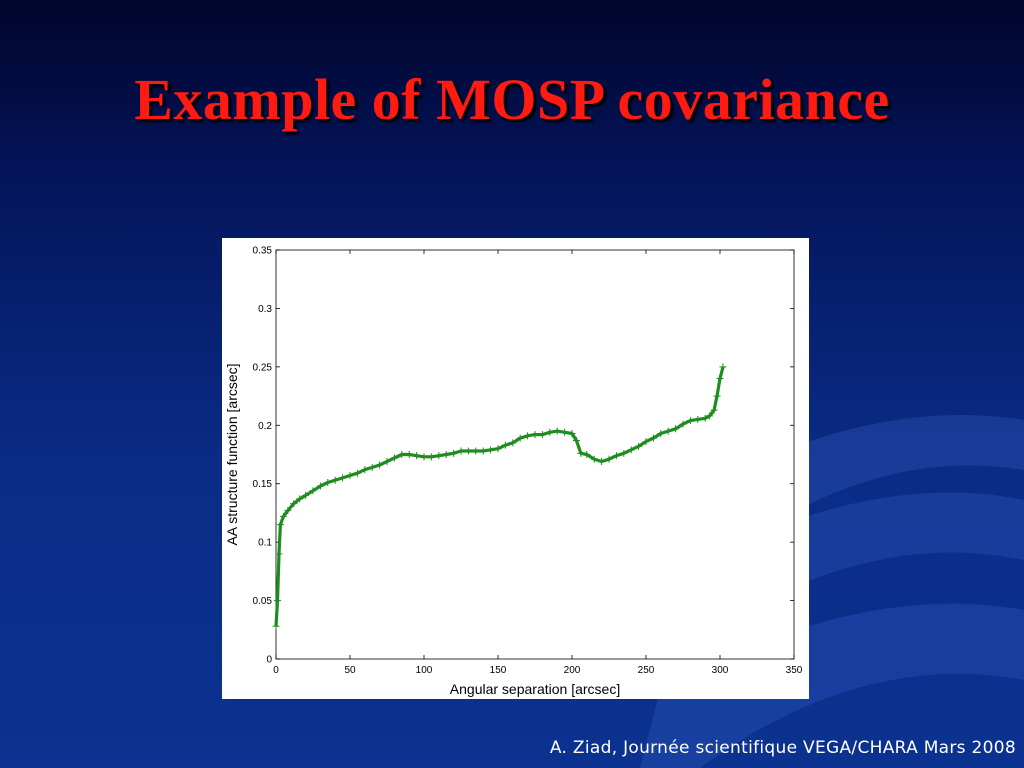  What do you see at coordinates (794, 670) in the screenshot?
I see `x-tick-label: 350` at bounding box center [794, 670].